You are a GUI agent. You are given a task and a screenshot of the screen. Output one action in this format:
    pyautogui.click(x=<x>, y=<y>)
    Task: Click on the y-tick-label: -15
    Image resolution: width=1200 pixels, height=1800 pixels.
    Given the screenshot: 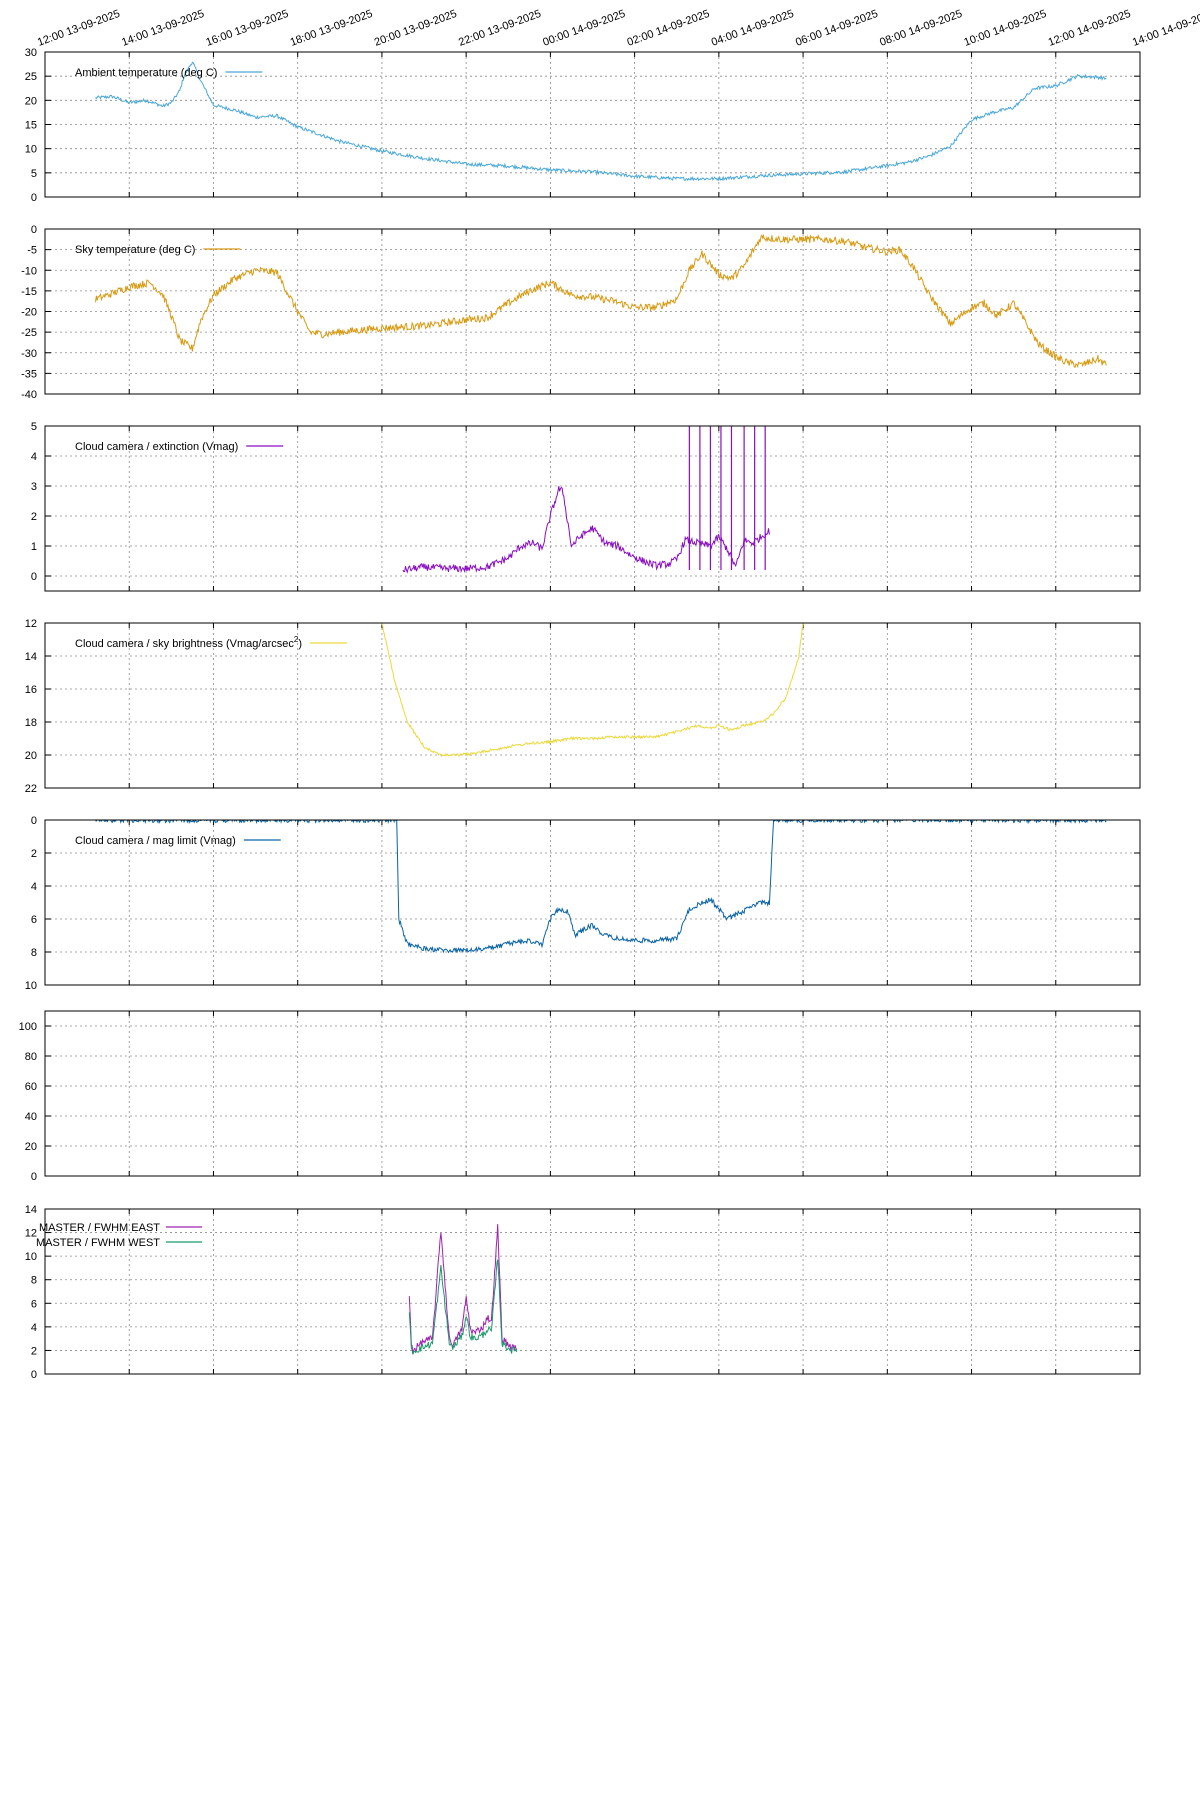 What is the action you would take?
    pyautogui.click(x=29, y=292)
    